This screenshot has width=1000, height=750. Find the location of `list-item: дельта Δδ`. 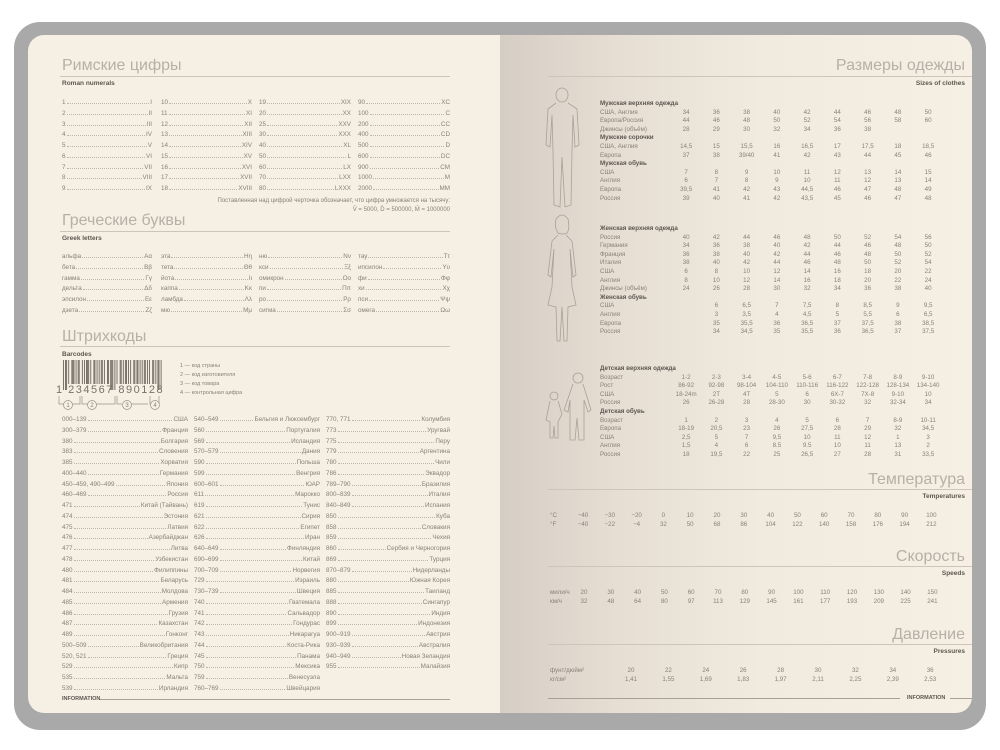

list-item: дельта Δδ is located at coordinates (107, 289).